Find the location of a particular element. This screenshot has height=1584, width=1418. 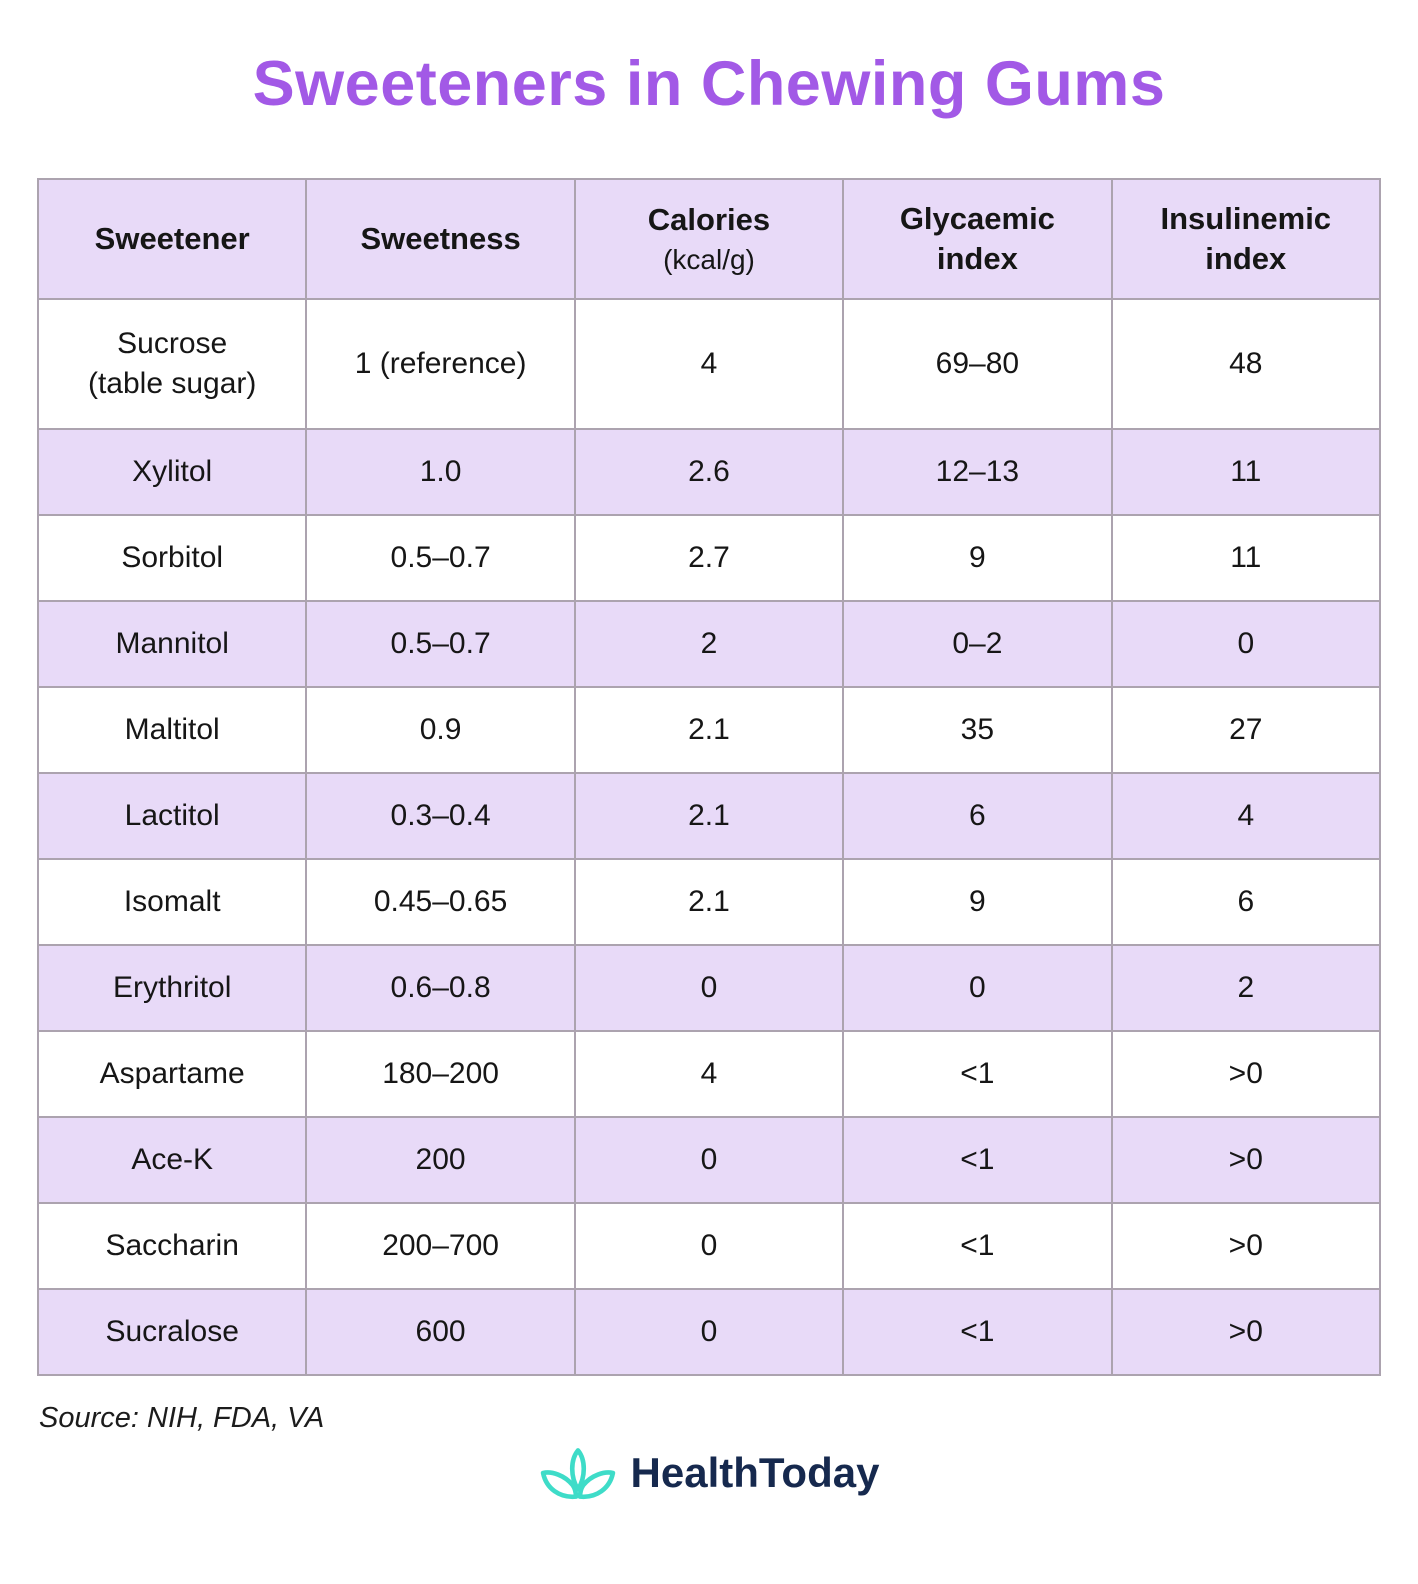

cell-calories: 2 is located at coordinates (709, 644).